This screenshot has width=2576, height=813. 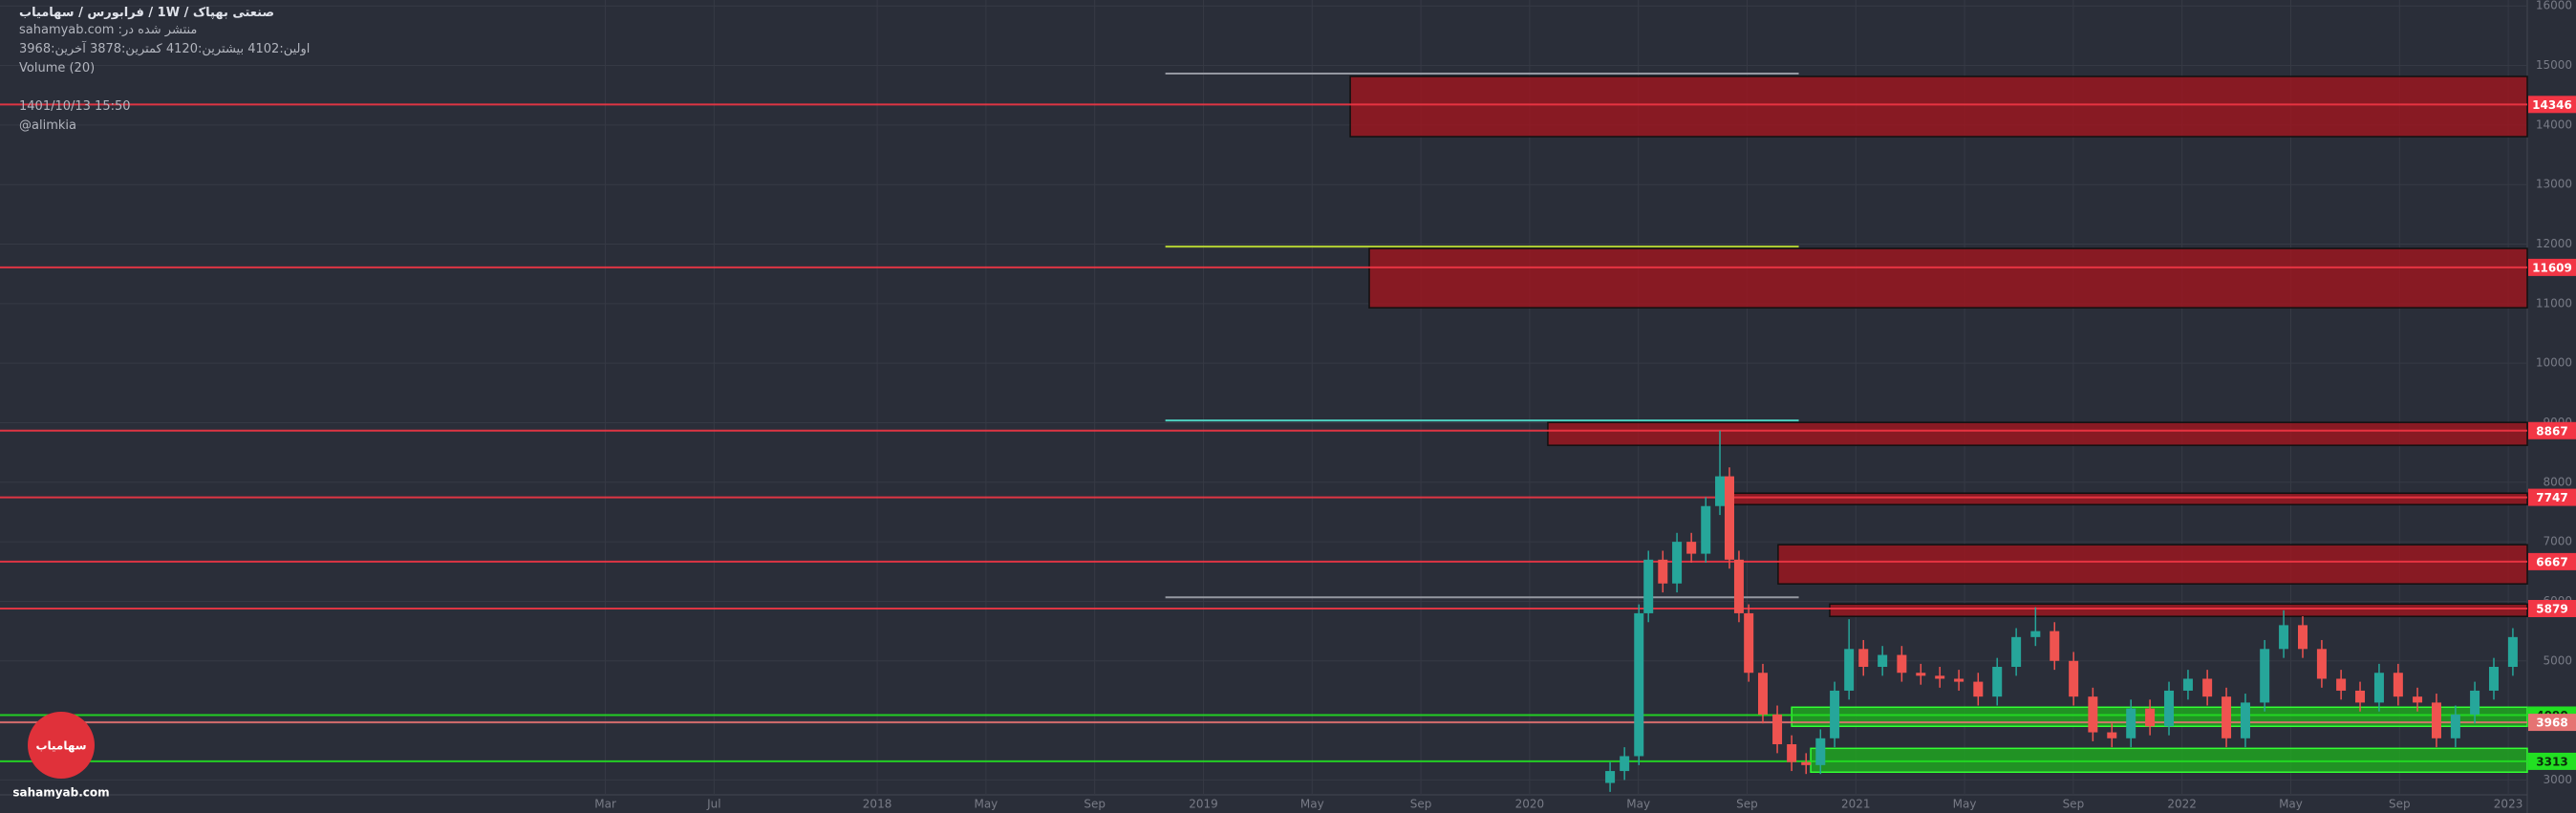 I want to click on watermark: sahamyab.com, so click(x=60, y=793).